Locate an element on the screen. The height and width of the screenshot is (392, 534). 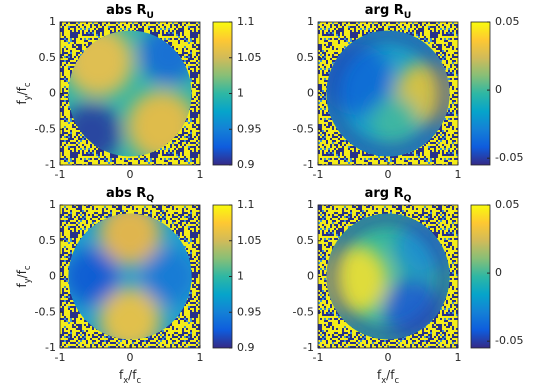
panel-title: arg RQ is located at coordinates (388, 195).